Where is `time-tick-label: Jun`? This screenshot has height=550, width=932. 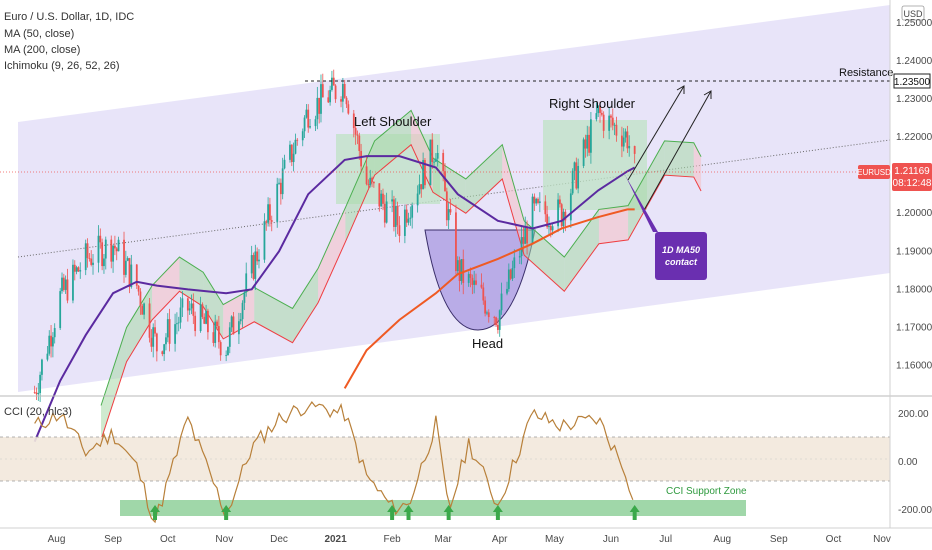 time-tick-label: Jun is located at coordinates (611, 539).